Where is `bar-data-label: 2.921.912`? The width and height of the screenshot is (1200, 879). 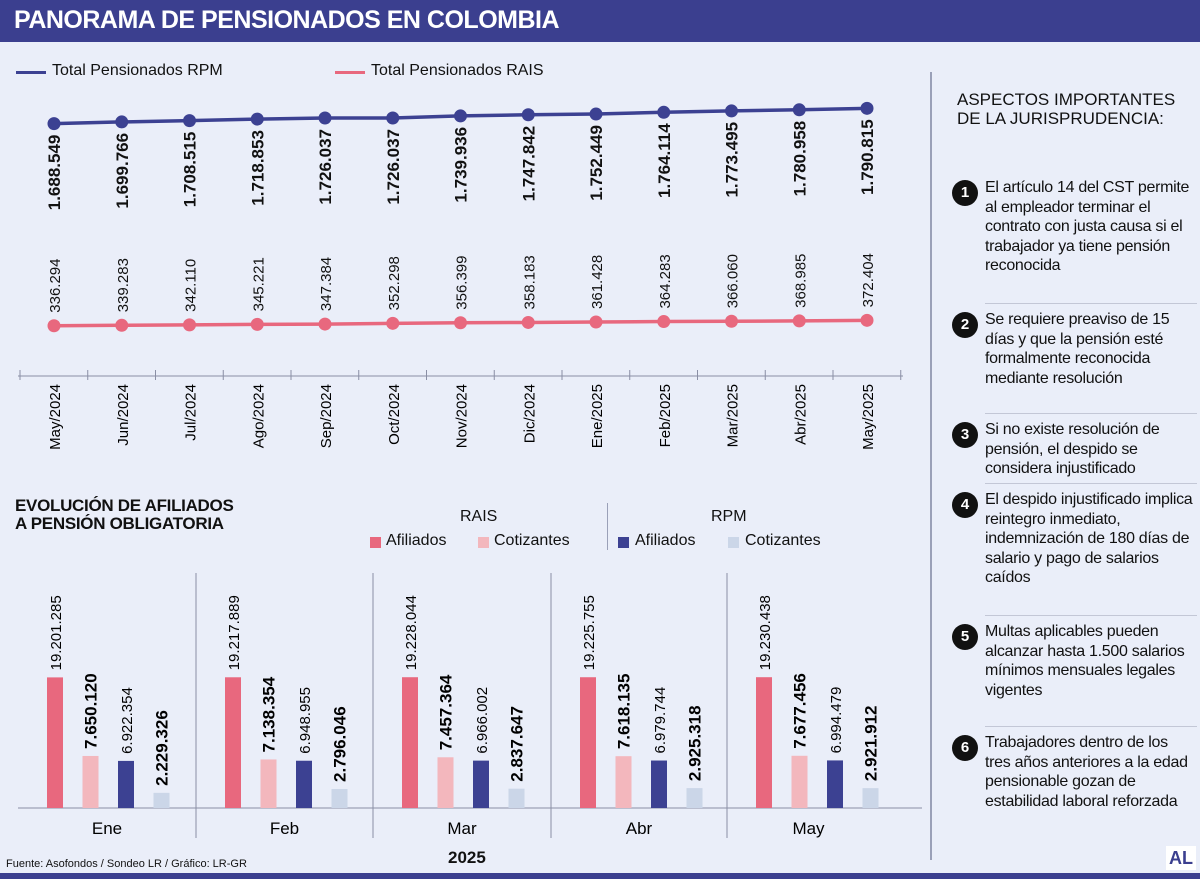
bar-data-label: 2.921.912 is located at coordinates (871, 743).